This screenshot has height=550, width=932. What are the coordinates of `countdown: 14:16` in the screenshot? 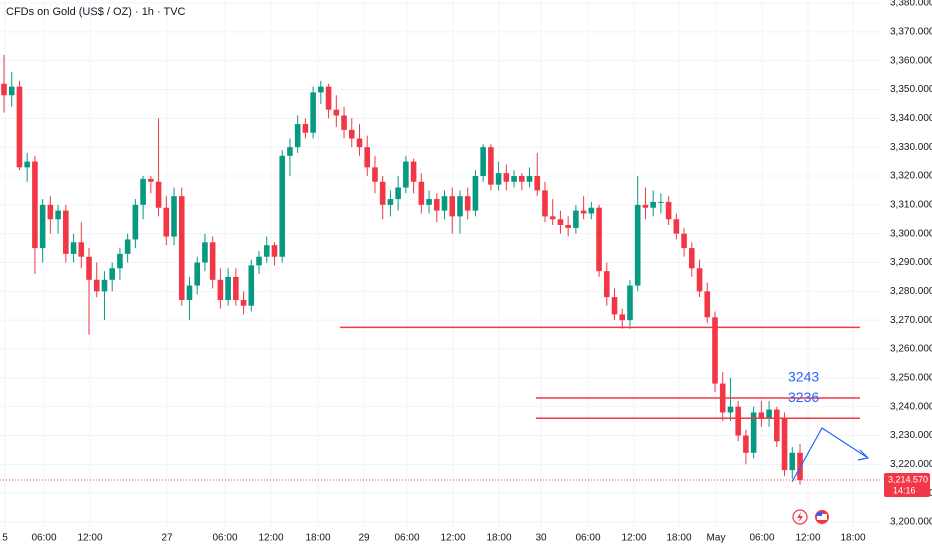 It's located at (904, 490).